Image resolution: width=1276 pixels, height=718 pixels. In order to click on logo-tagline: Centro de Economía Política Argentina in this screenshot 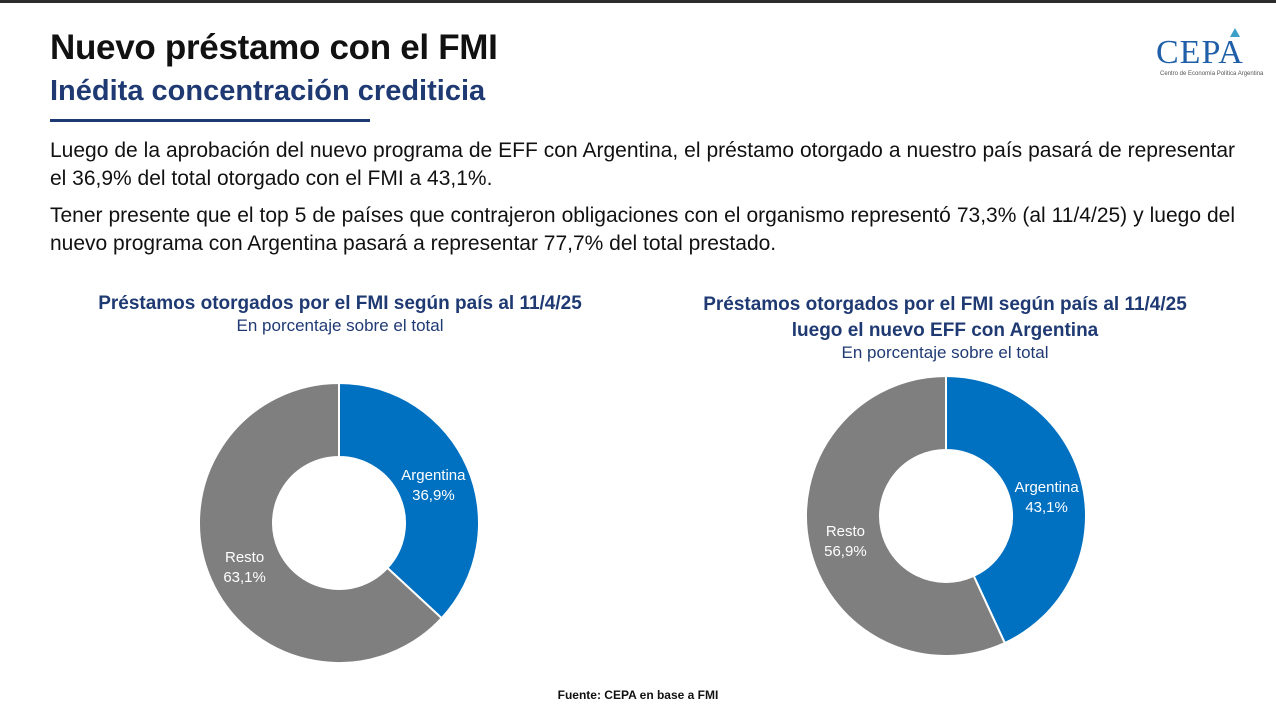, I will do `click(1212, 74)`.